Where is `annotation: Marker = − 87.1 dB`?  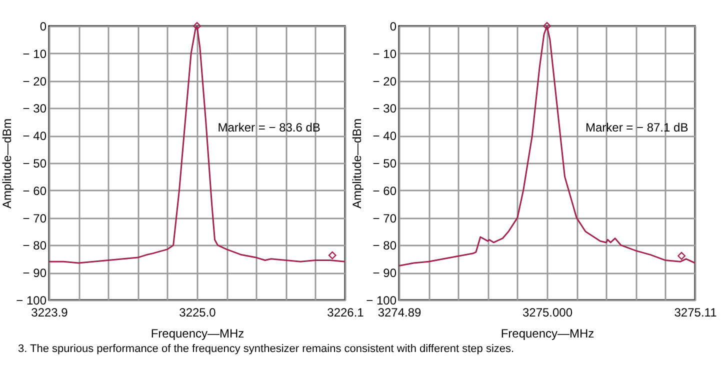
annotation: Marker = − 87.1 dB is located at coordinates (636, 127).